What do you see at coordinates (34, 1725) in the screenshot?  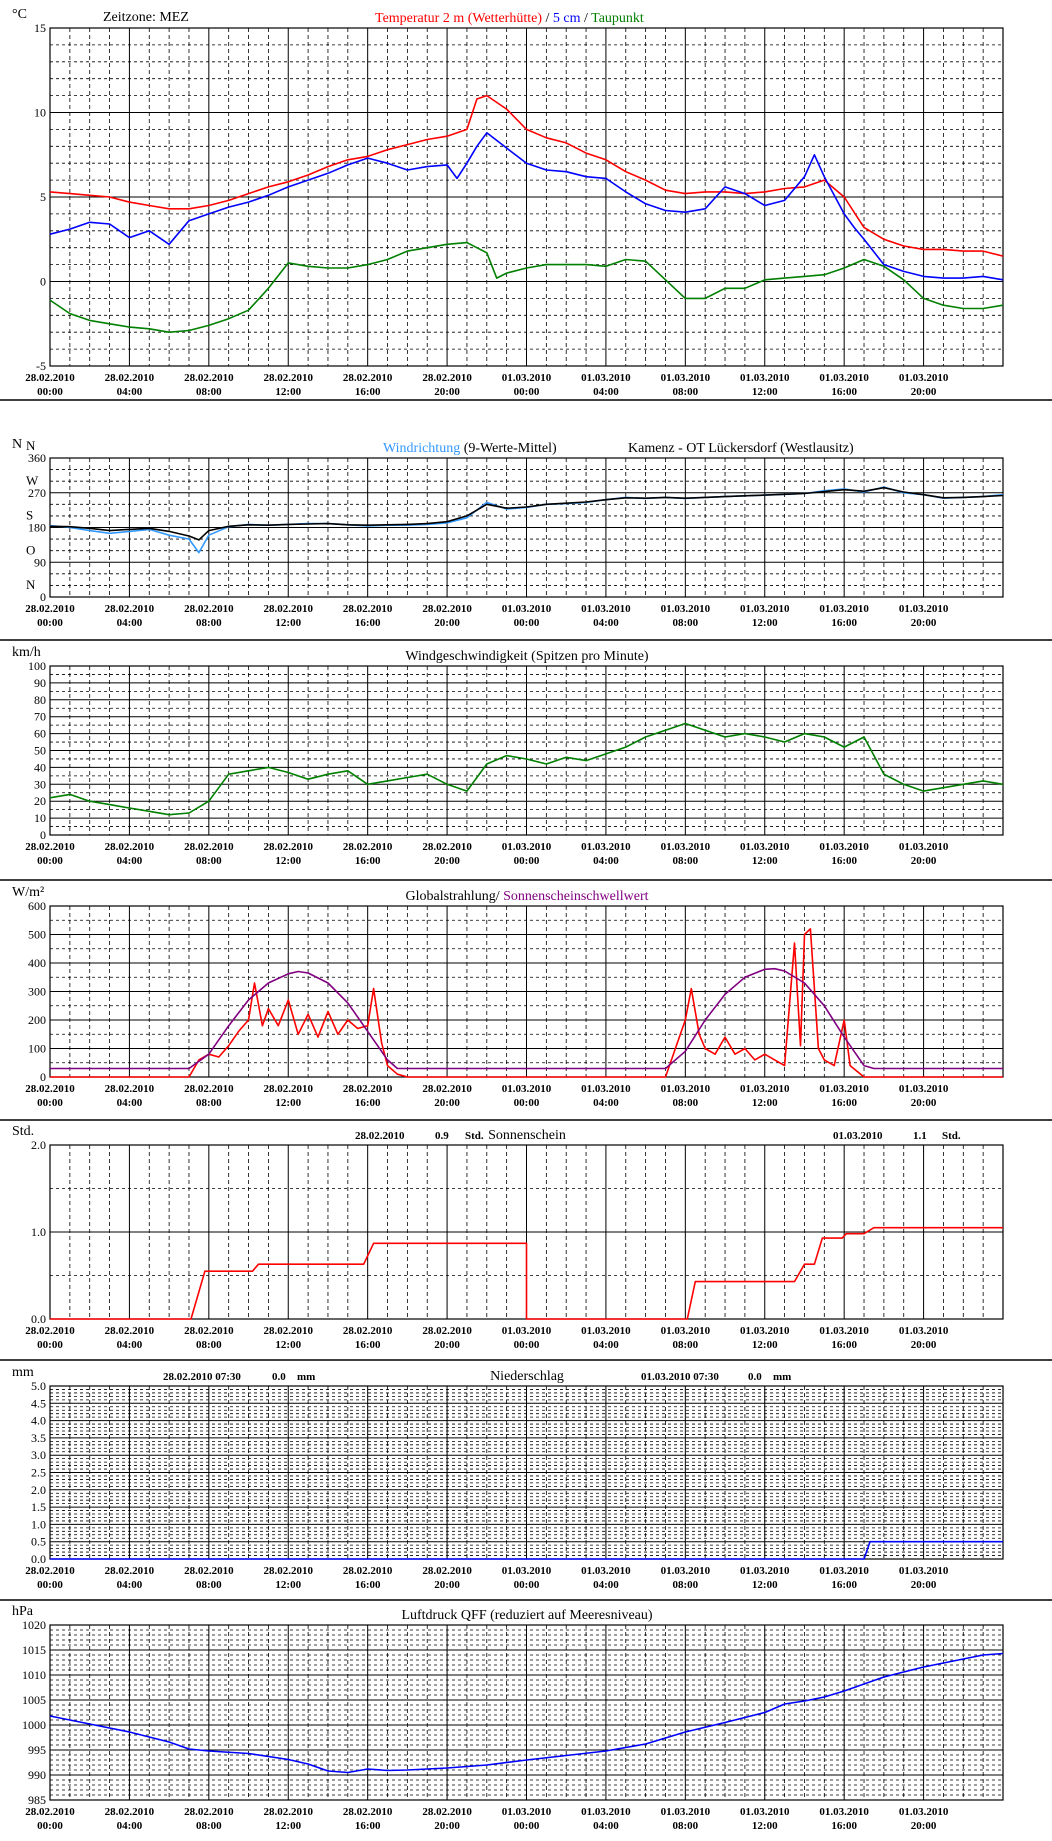 I see `y-tick-label: 1000` at bounding box center [34, 1725].